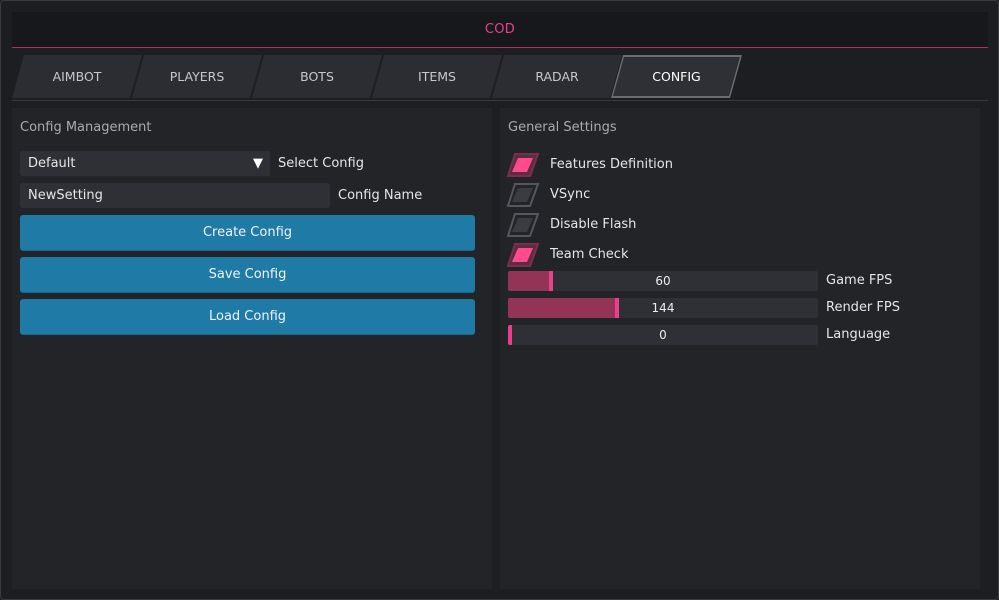 This screenshot has width=999, height=600. I want to click on tab-label: PLAYERS, so click(197, 76).